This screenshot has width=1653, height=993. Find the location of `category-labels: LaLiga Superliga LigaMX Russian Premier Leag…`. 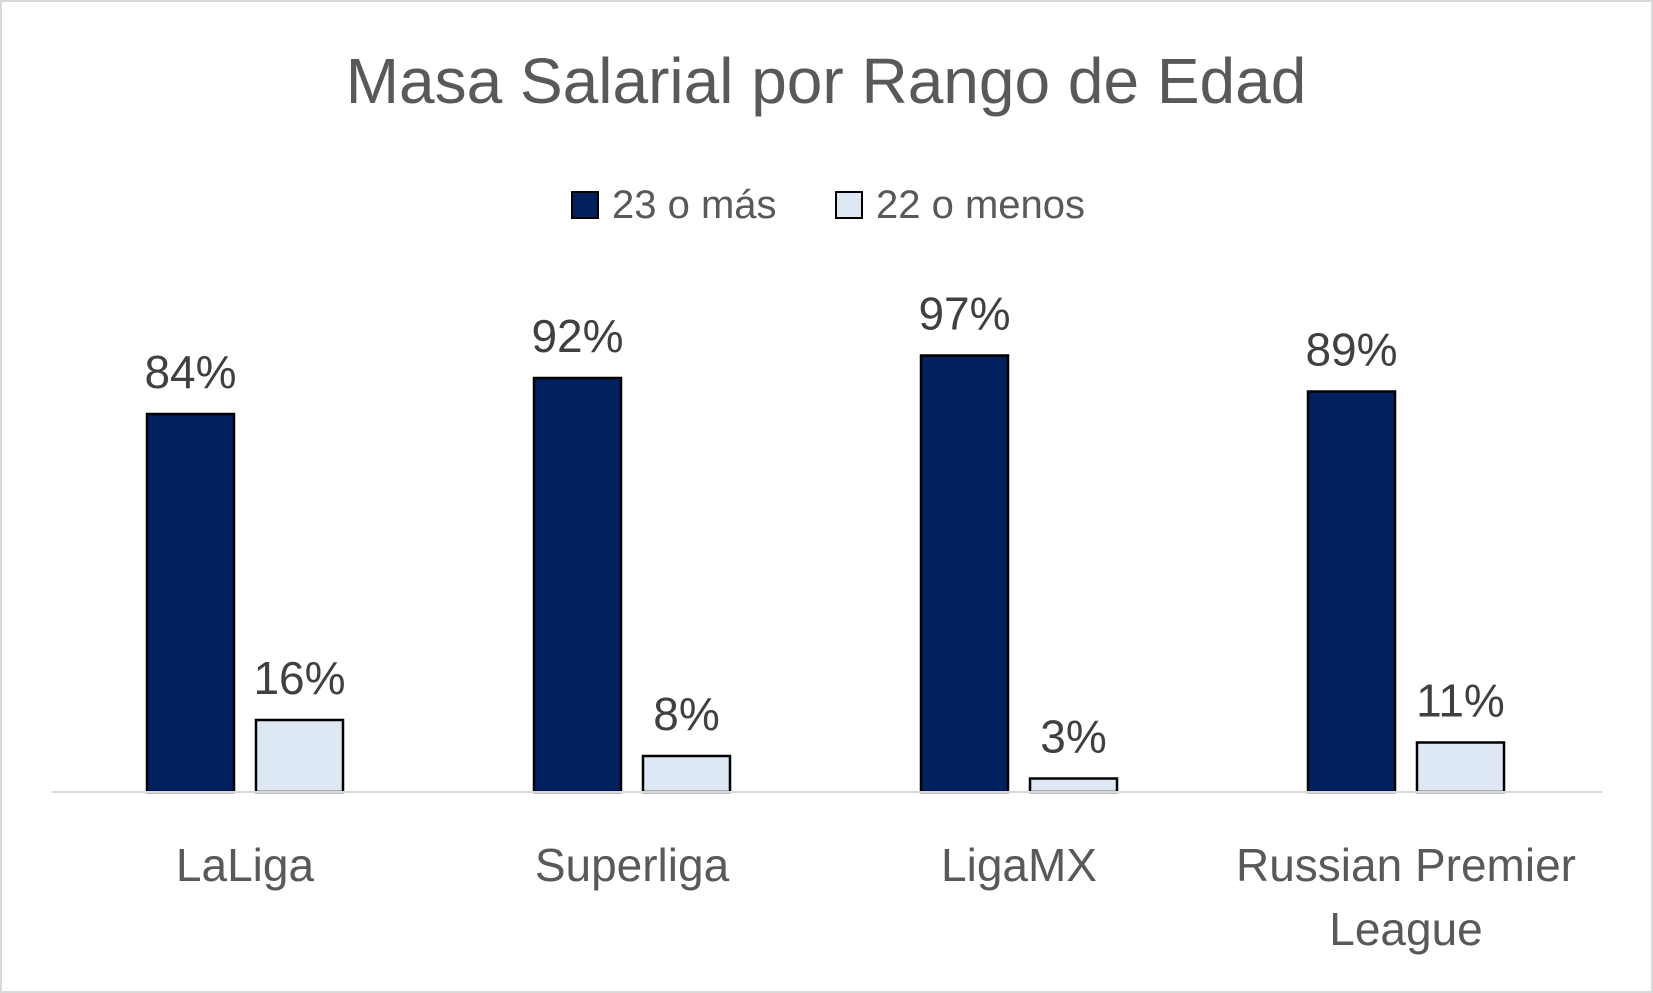

category-labels: LaLiga Superliga LigaMX Russian Premier Leag… is located at coordinates (876, 897).